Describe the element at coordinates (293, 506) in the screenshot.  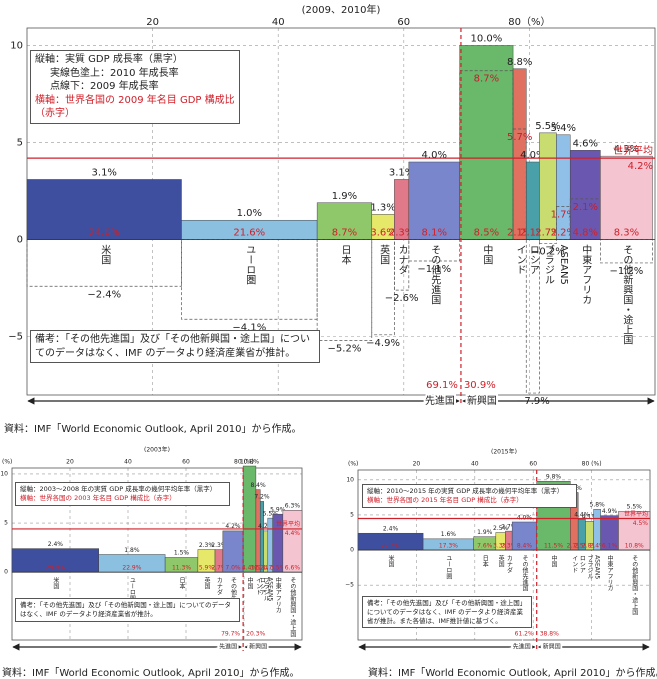
I see `growth-label: 6.3%` at that location.